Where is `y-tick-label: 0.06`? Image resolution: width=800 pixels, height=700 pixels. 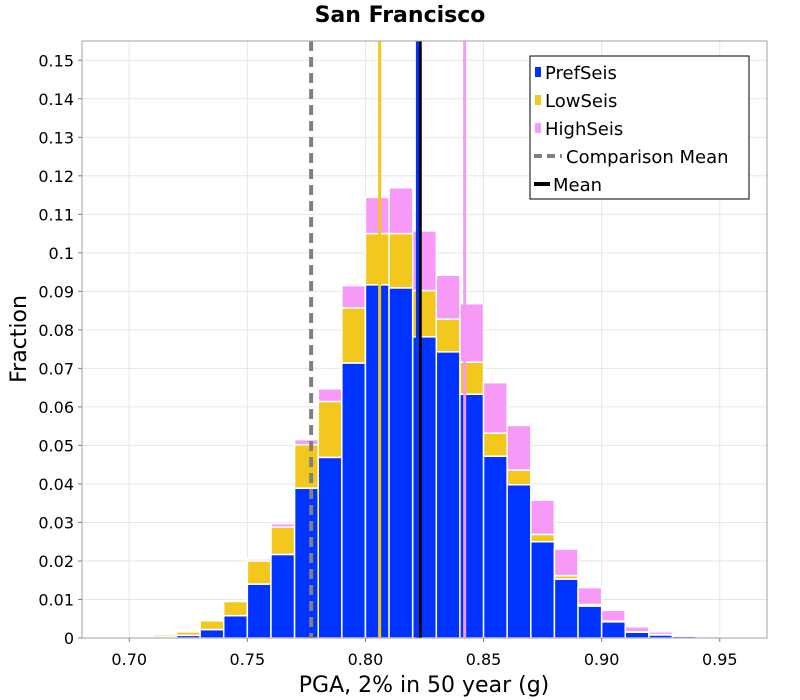 y-tick-label: 0.06 is located at coordinates (56, 407).